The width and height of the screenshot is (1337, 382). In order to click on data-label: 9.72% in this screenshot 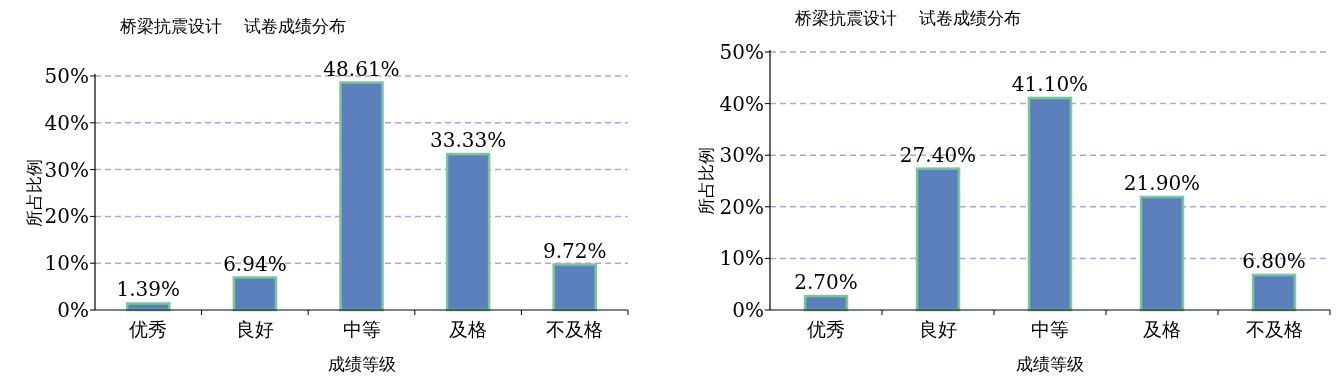, I will do `click(574, 250)`.